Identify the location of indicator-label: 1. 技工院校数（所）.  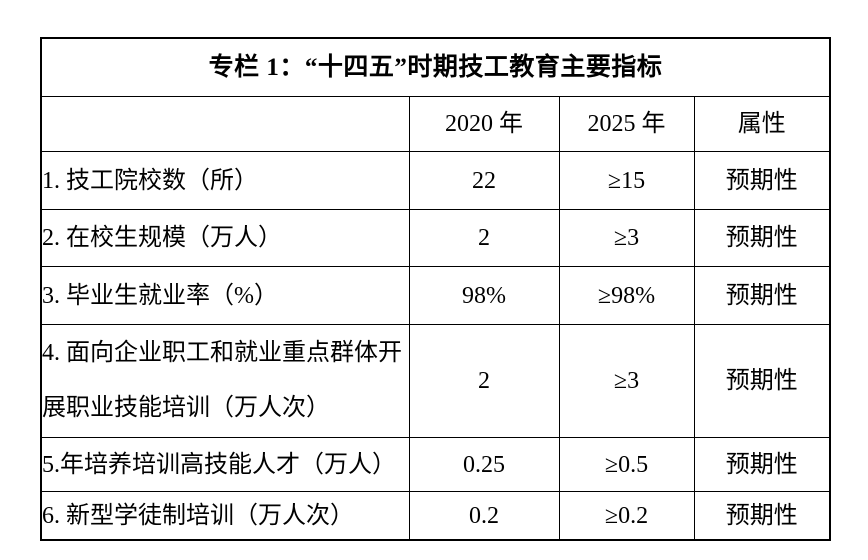
(225, 180).